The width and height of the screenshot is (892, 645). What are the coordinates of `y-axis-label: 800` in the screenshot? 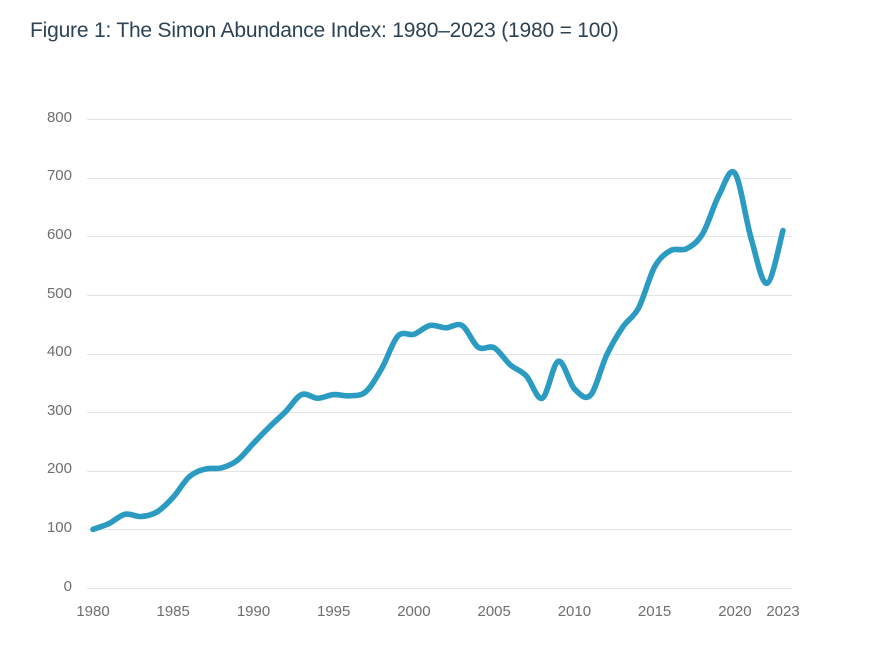 It's located at (59, 117).